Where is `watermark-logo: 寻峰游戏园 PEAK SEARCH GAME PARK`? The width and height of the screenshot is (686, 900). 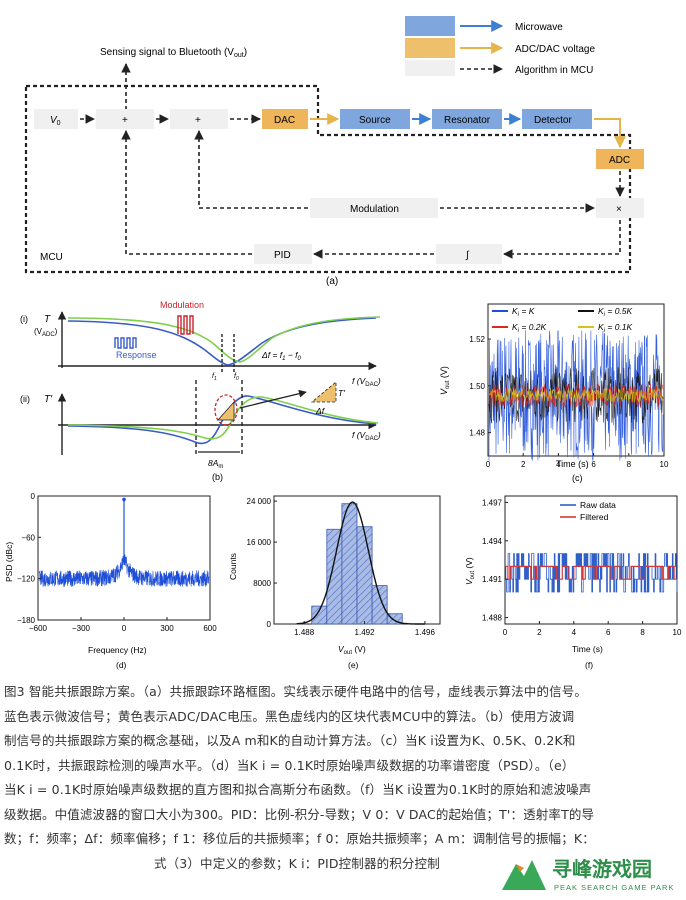 watermark-logo: 寻峰游戏园 PEAK SEARCH GAME PARK is located at coordinates (590, 872).